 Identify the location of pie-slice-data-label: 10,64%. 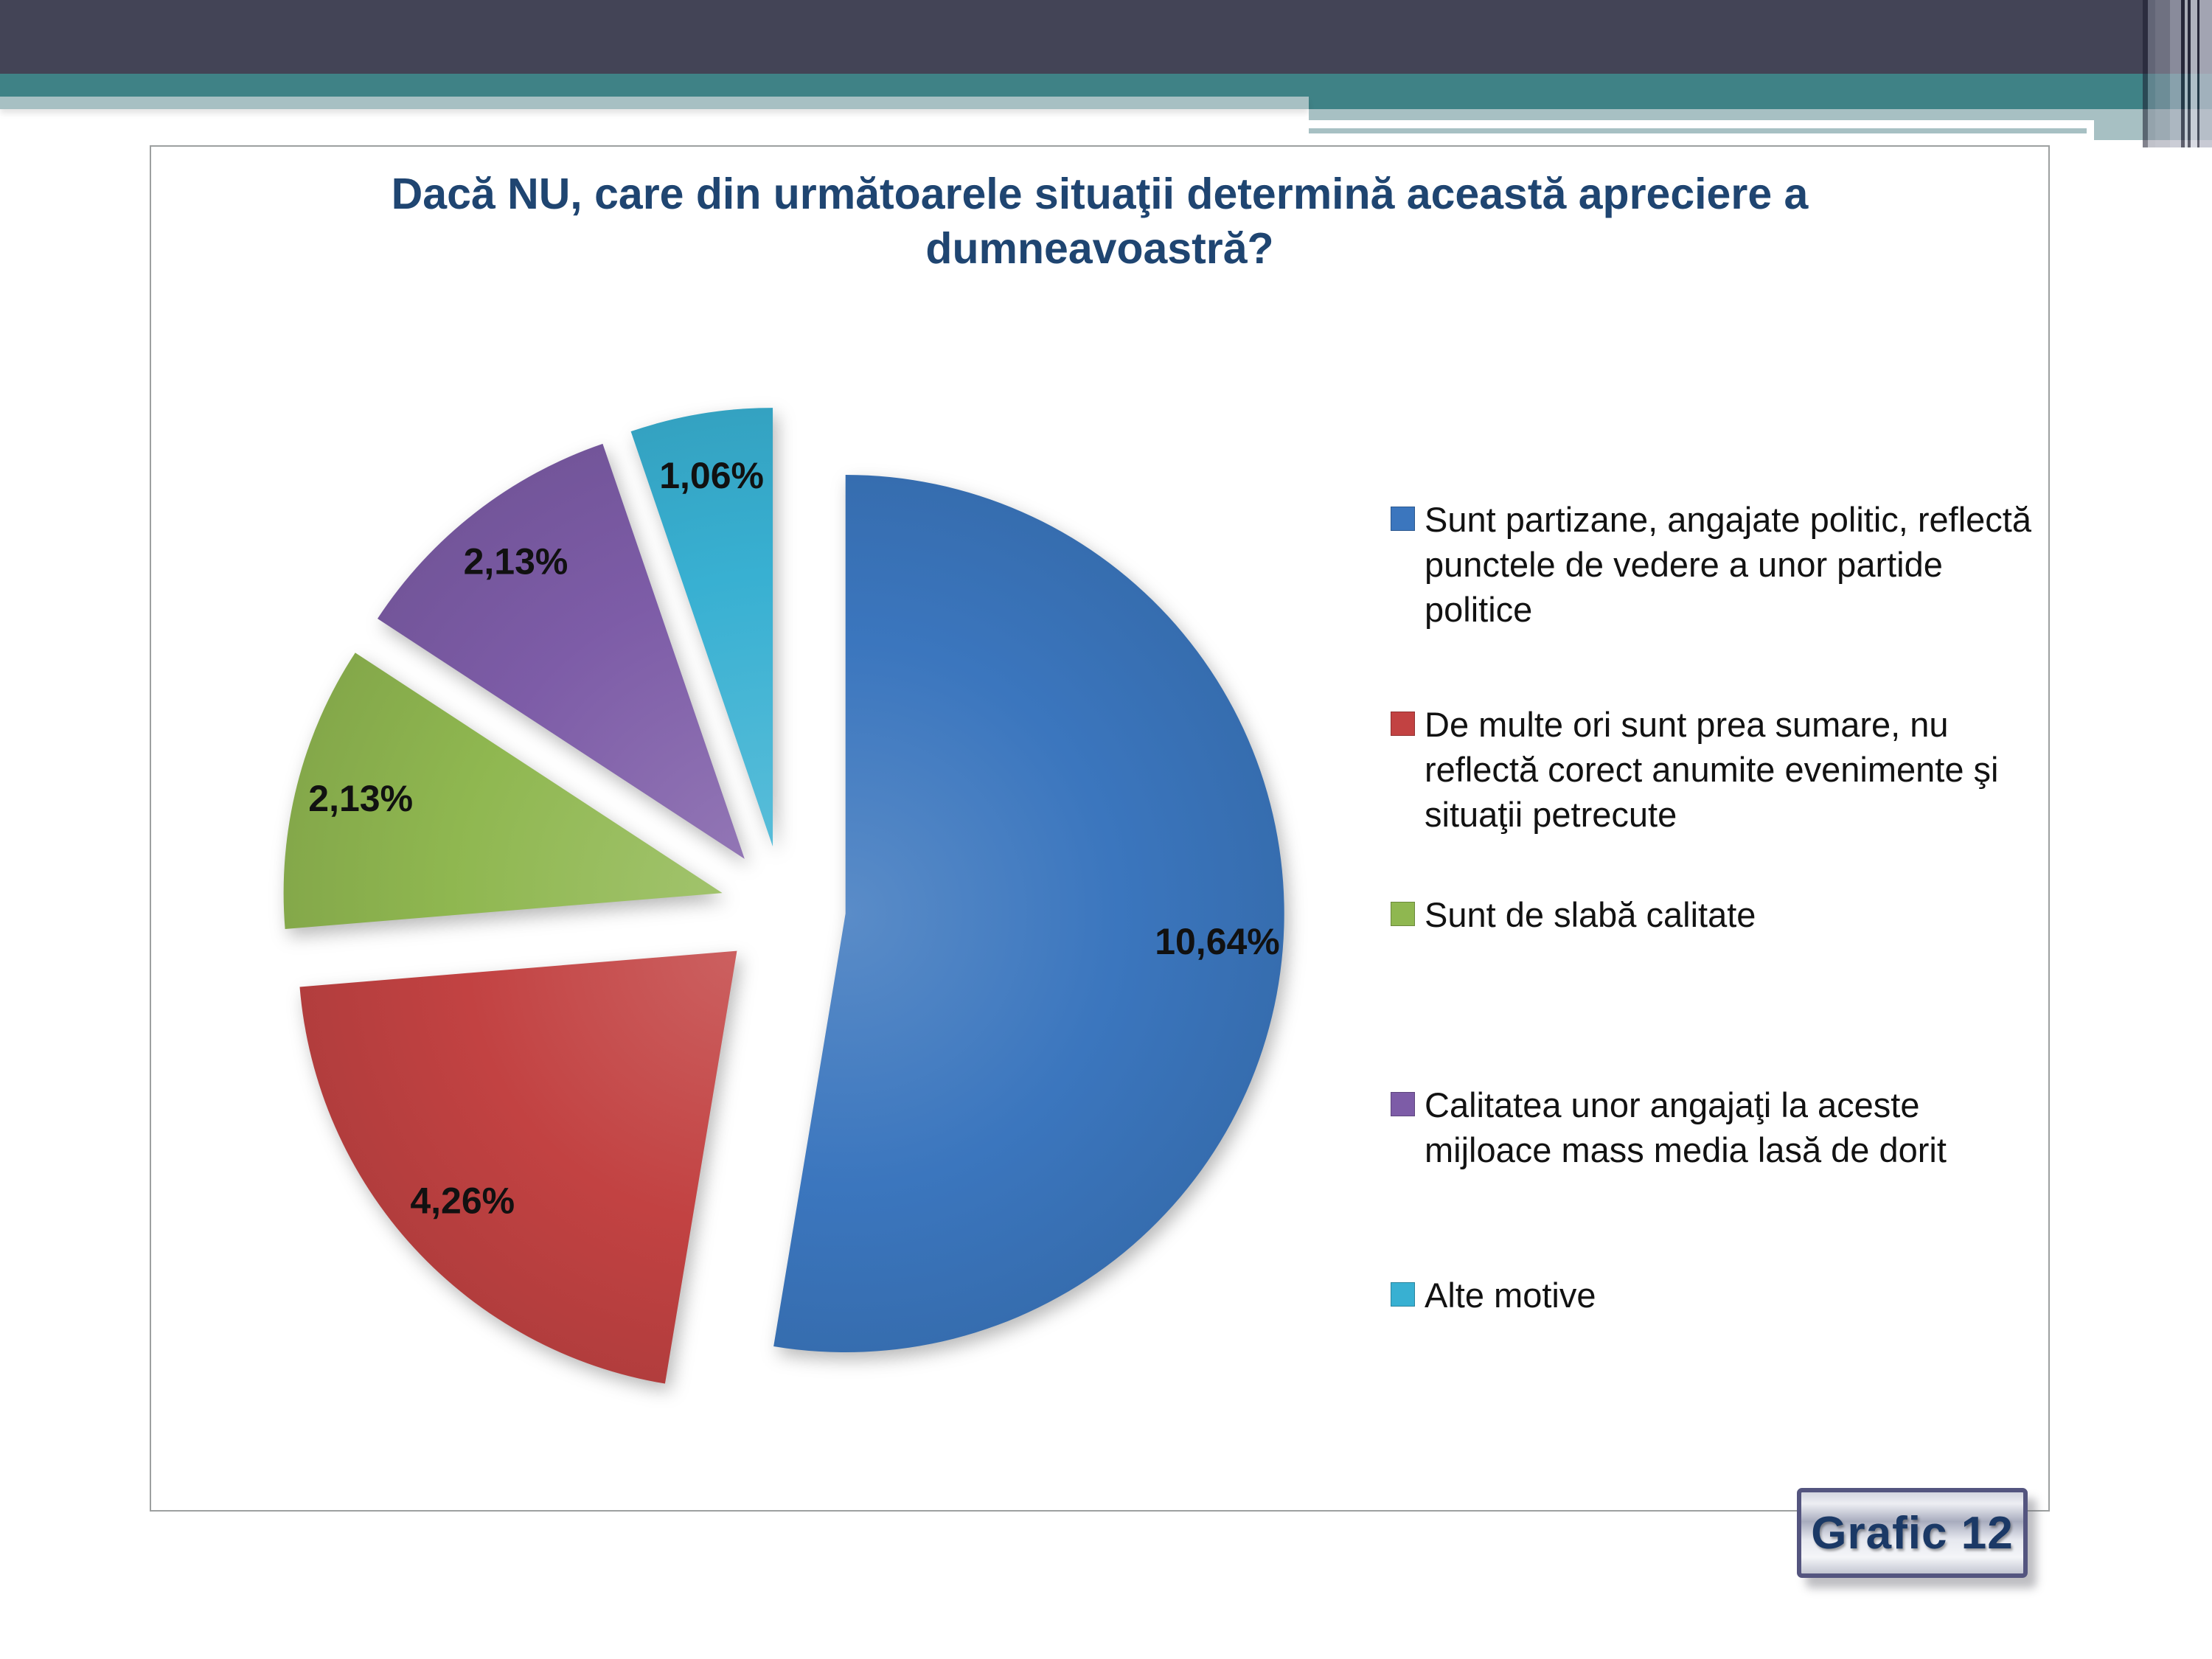
(1217, 941).